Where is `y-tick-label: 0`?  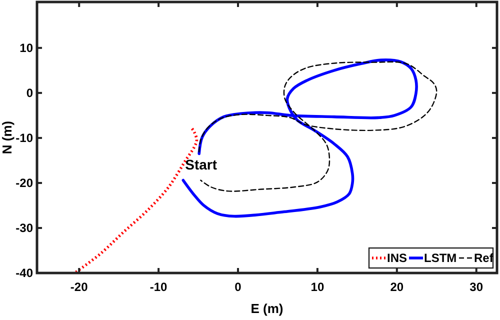
y-tick-label: 0 is located at coordinates (30, 93).